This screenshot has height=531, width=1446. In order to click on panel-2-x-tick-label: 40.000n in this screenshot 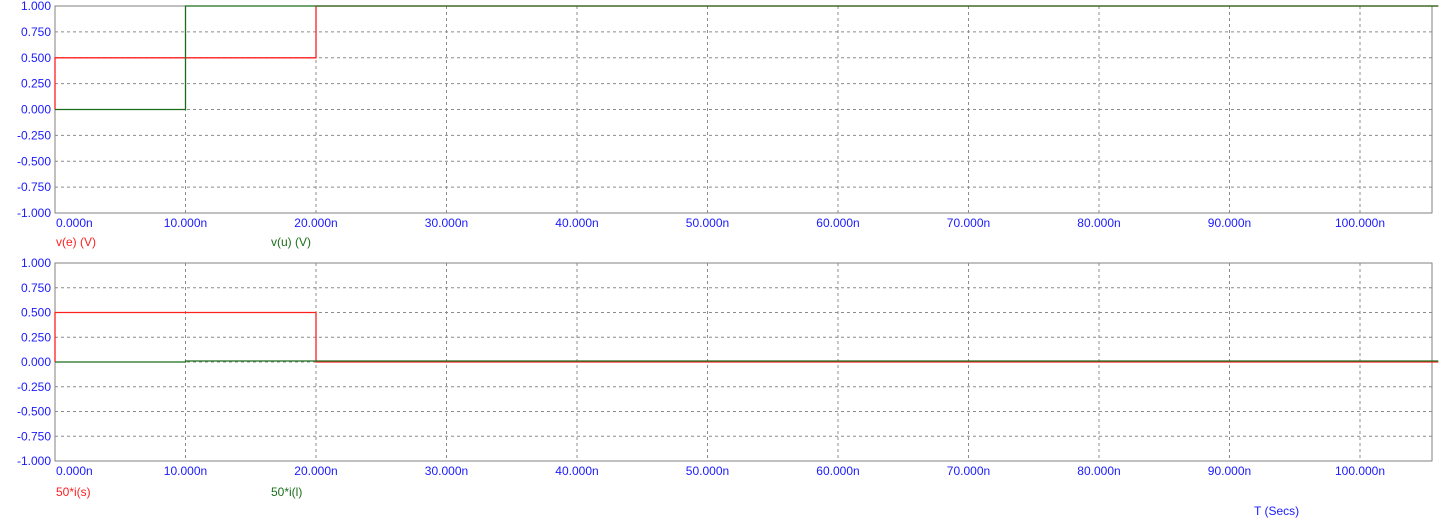, I will do `click(576, 471)`.